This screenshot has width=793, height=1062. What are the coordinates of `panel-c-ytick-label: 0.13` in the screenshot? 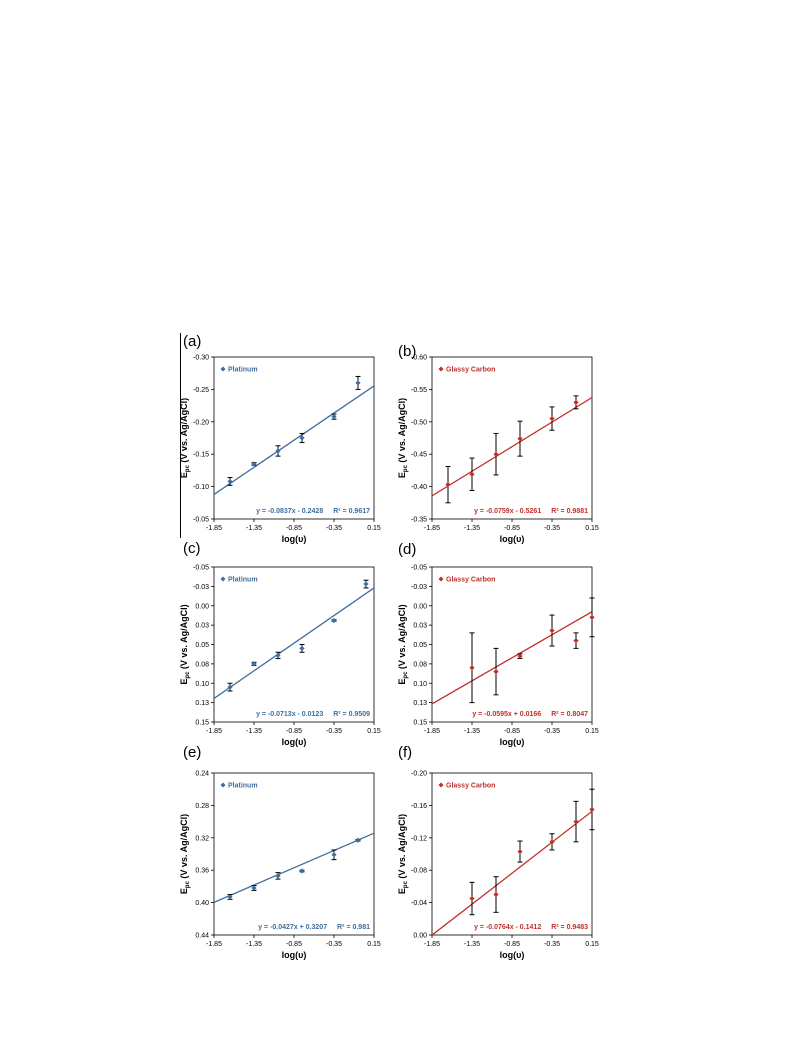 It's located at (202, 703).